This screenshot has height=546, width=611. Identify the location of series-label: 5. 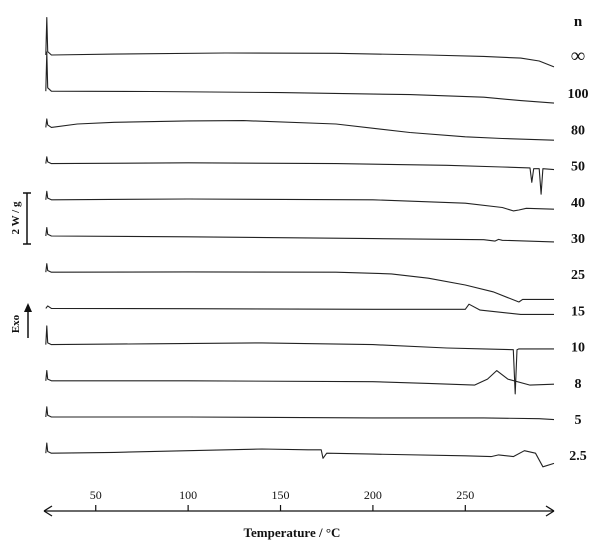
(578, 420).